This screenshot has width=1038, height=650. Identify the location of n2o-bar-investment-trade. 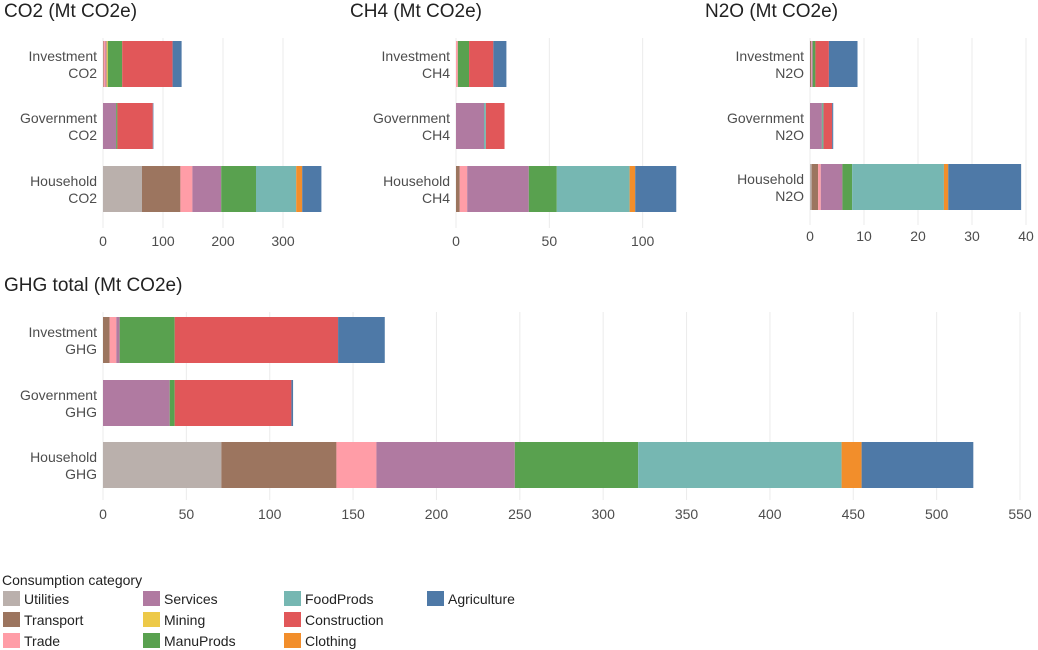
(811, 64).